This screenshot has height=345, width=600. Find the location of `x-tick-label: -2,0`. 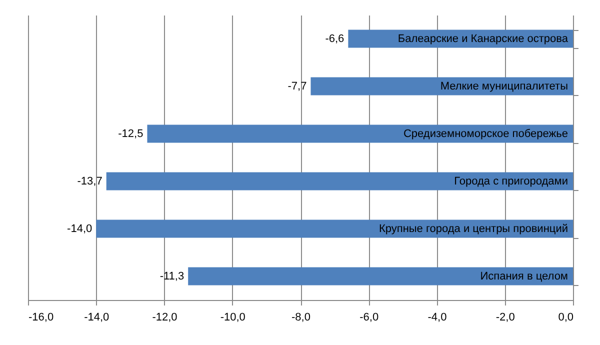

x-tick-label: -2,0 is located at coordinates (505, 318).